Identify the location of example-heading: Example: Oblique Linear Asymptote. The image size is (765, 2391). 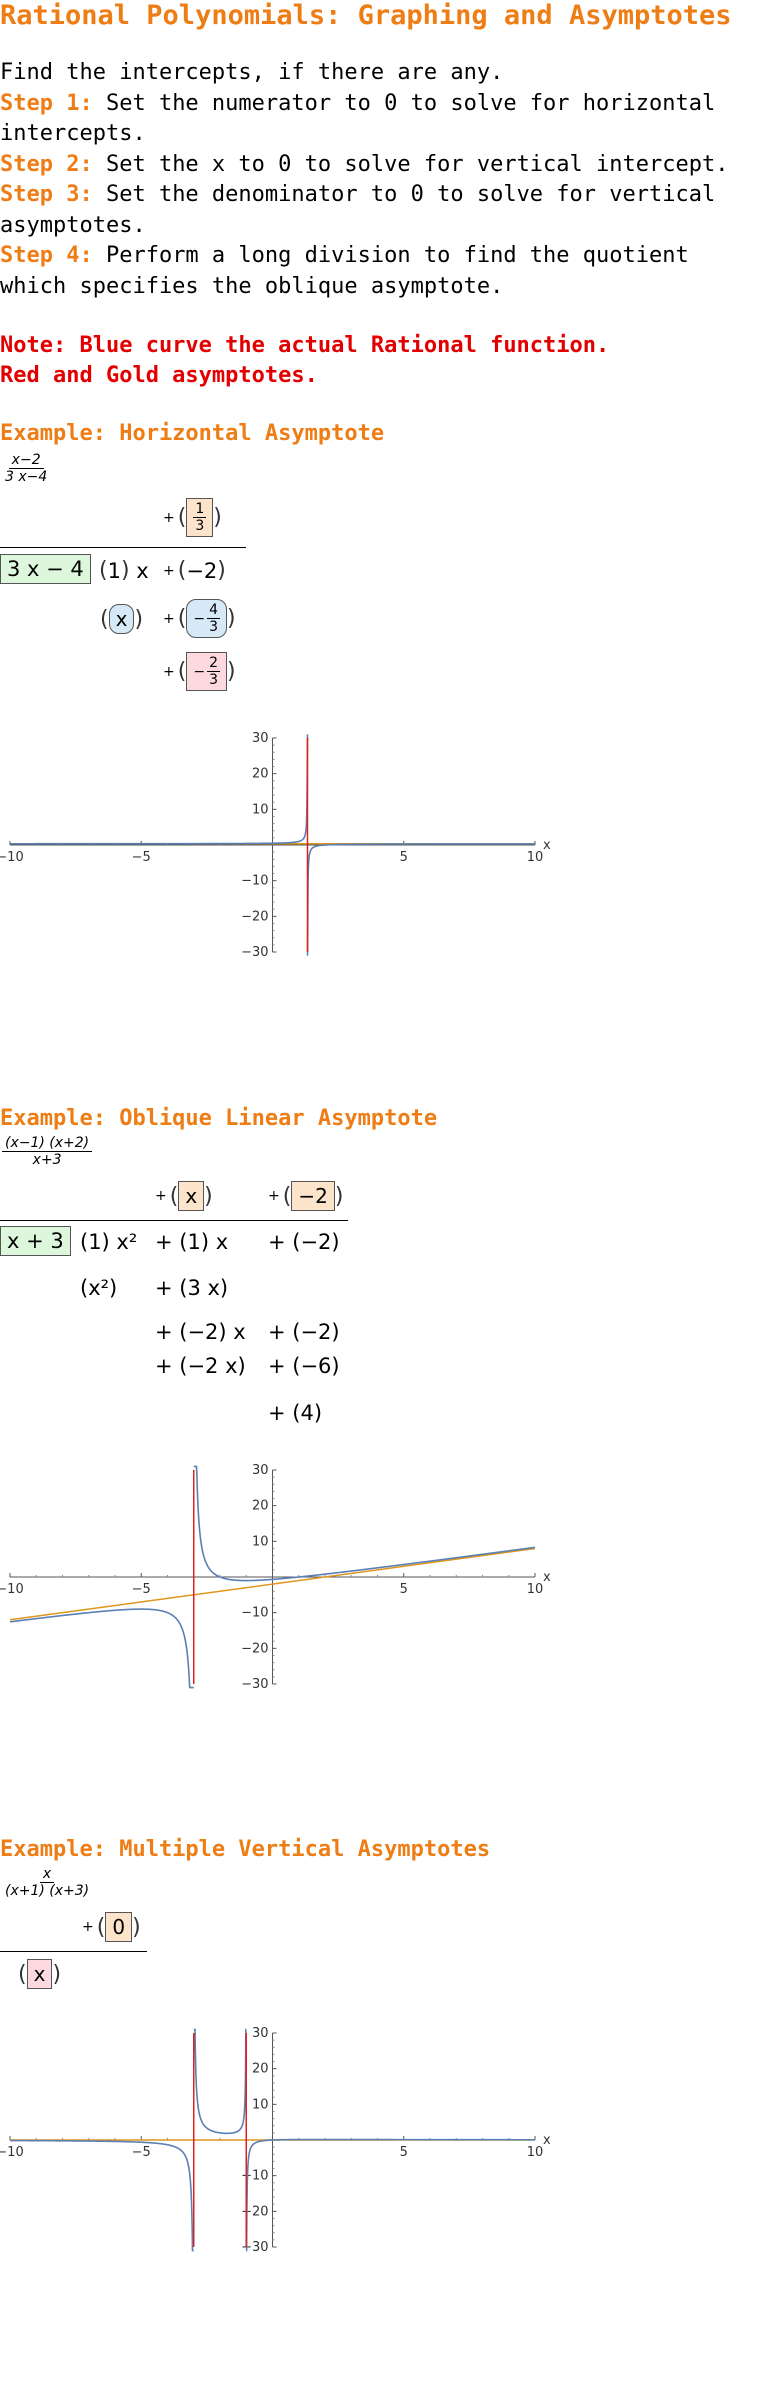
(219, 1118).